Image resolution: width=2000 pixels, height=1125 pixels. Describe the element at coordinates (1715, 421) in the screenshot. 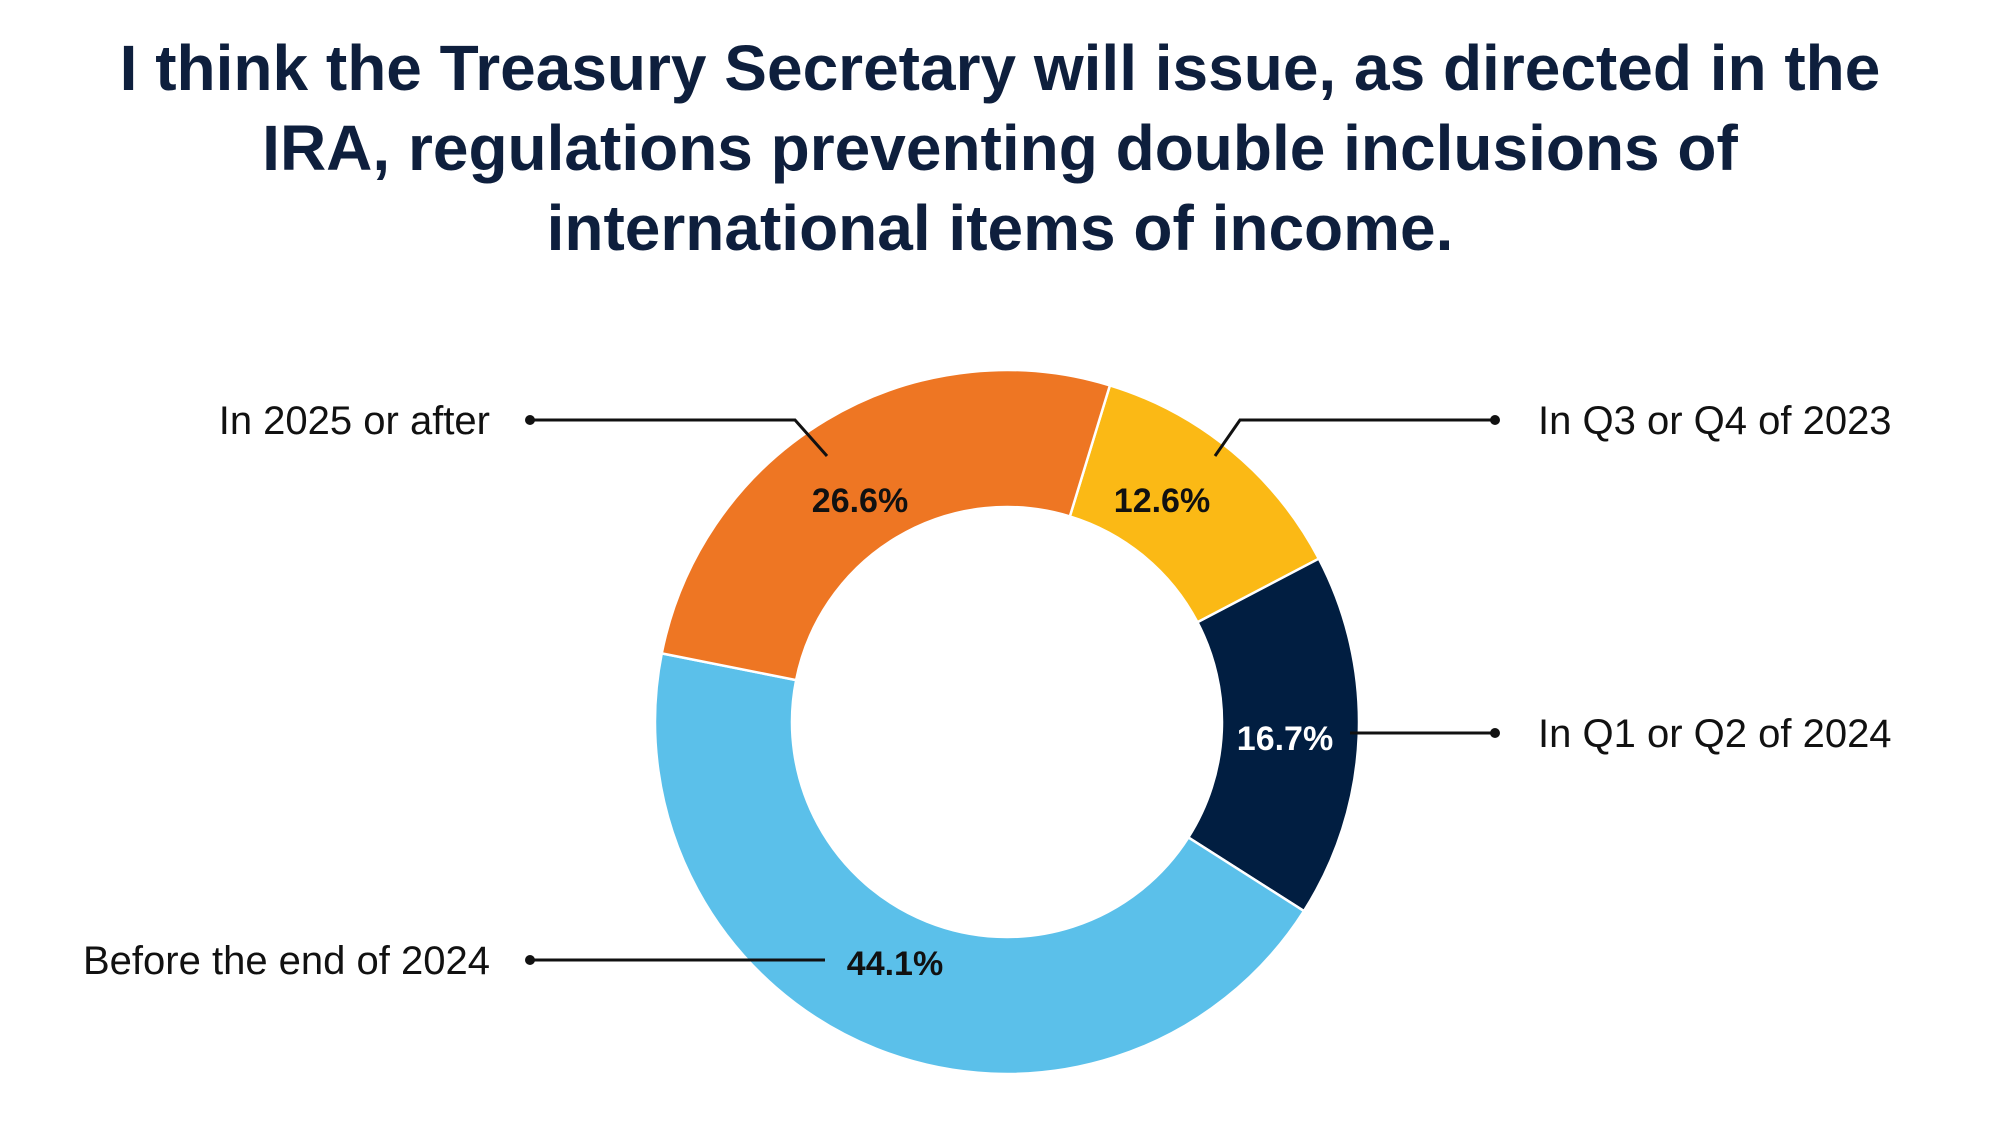

I see `category-label-in-q3-or-q4-of-2023: In Q3 or Q4 of 2023` at that location.